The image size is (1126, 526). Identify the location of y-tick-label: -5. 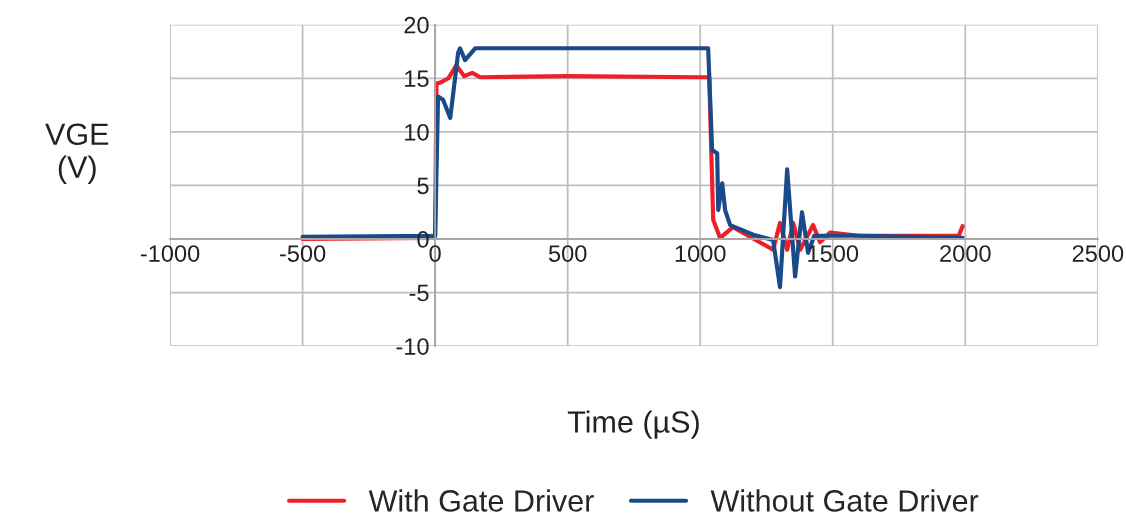
(419, 293).